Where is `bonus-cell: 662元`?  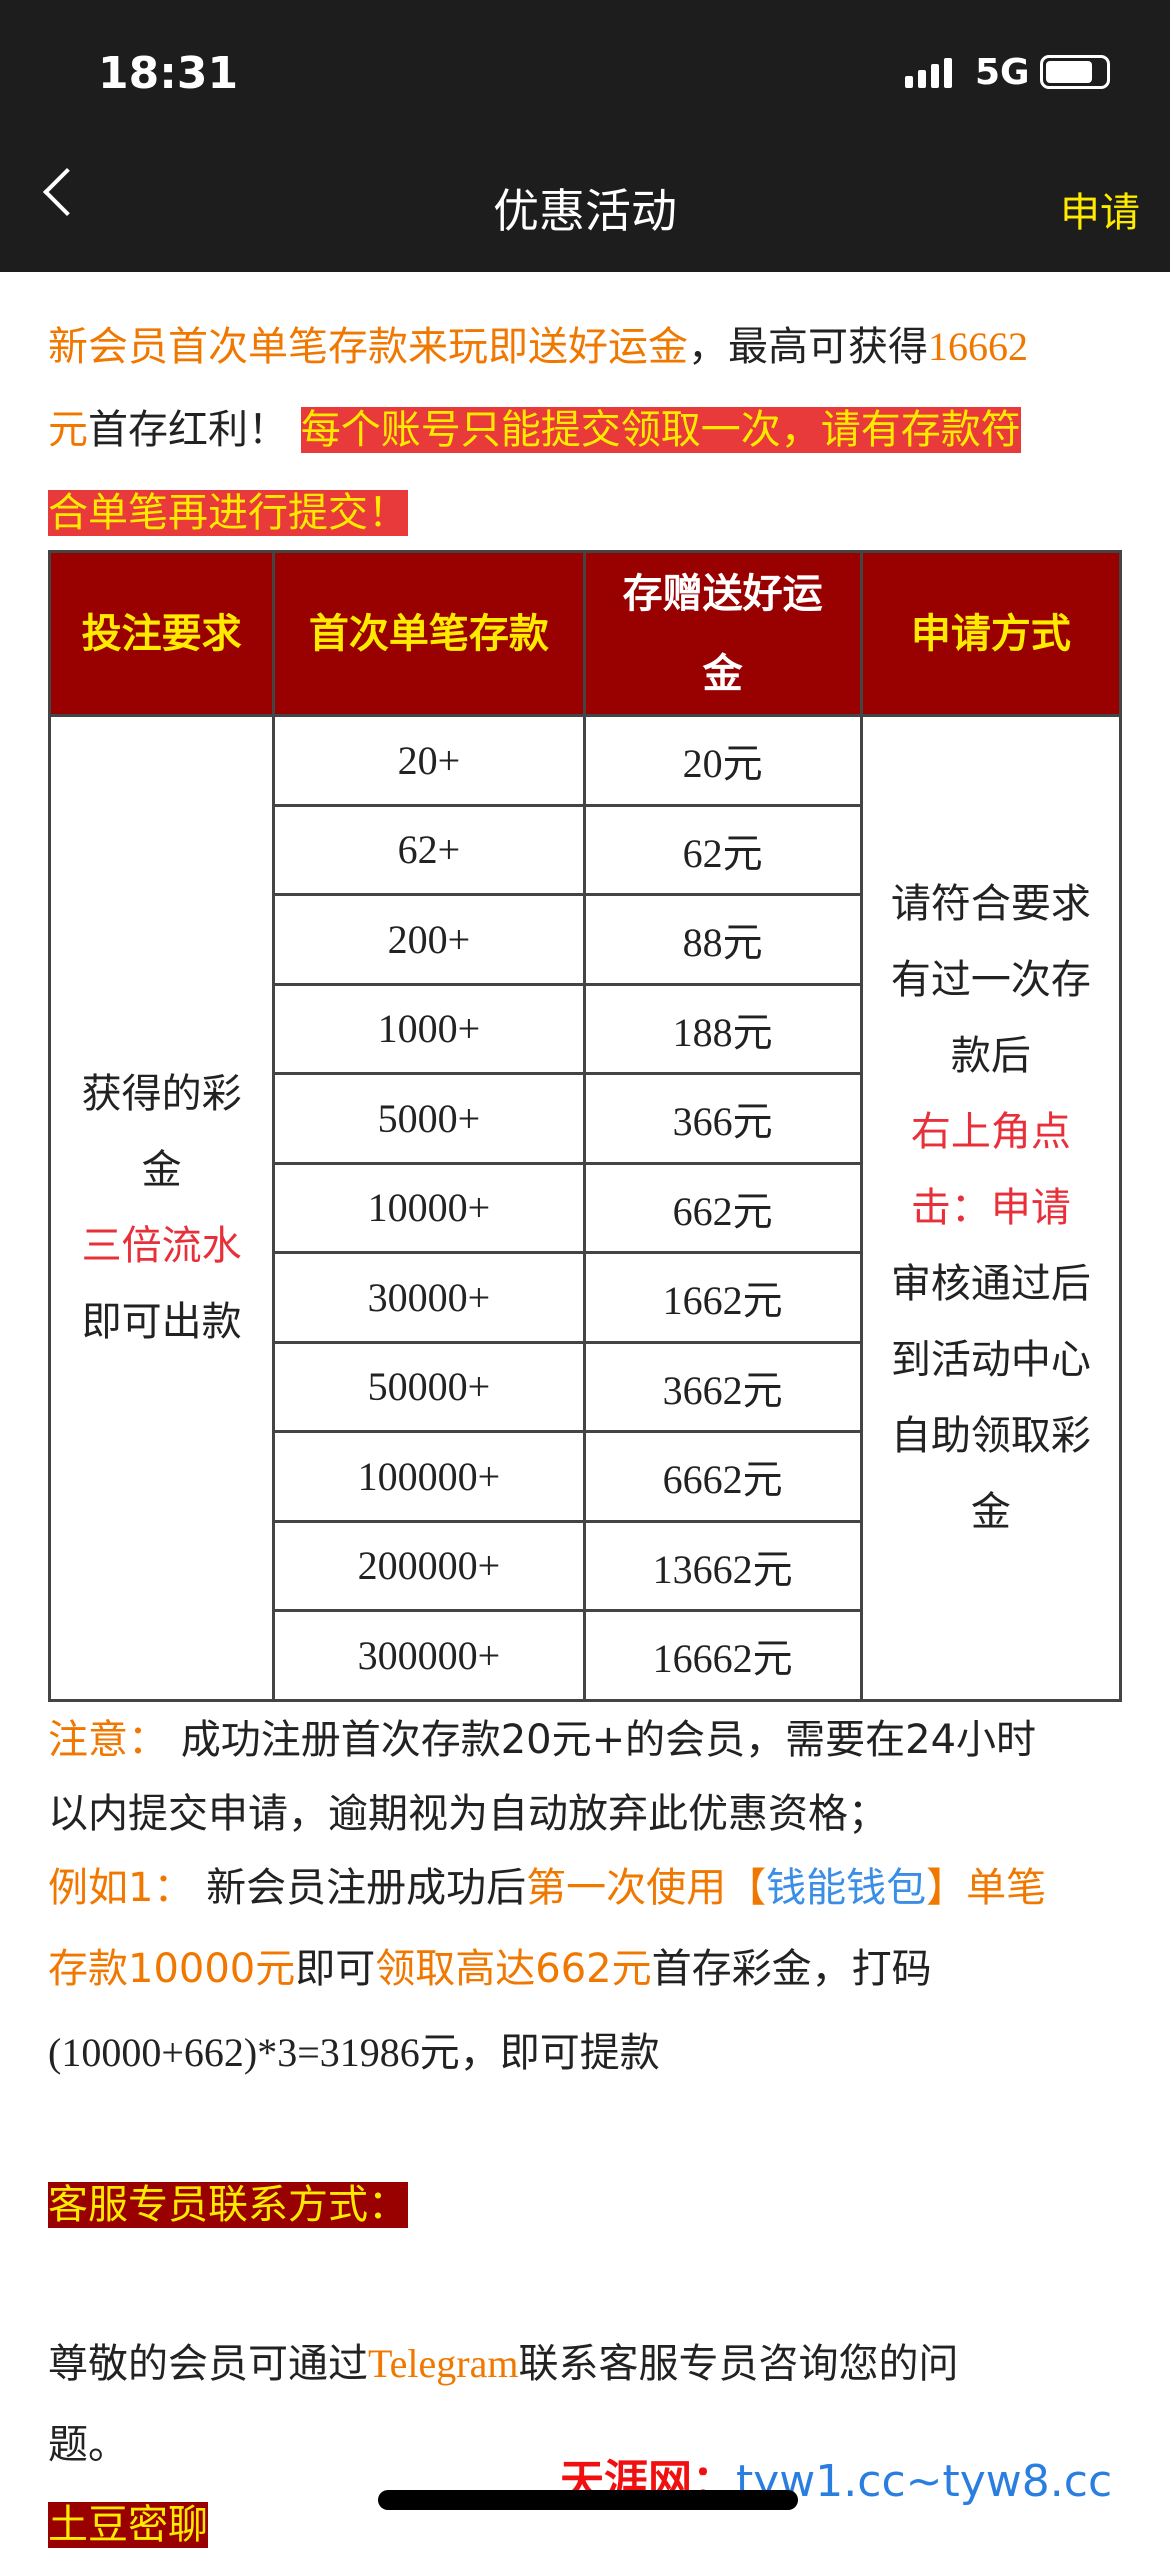 bonus-cell: 662元 is located at coordinates (722, 1207).